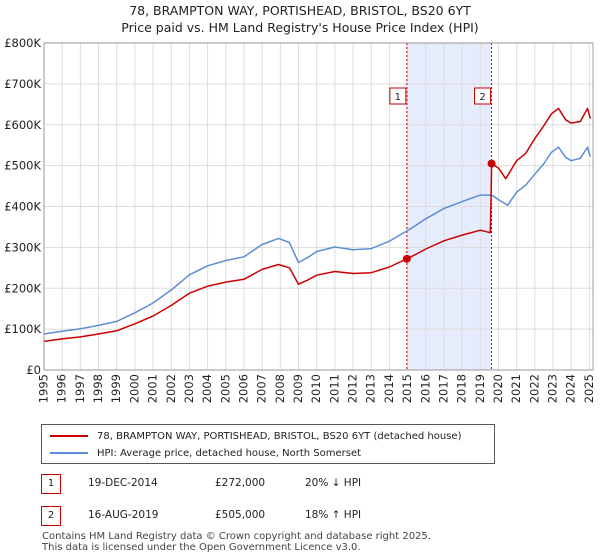 The width and height of the screenshot is (600, 560). Describe the element at coordinates (534, 388) in the screenshot. I see `x-tick-label: 2022` at that location.